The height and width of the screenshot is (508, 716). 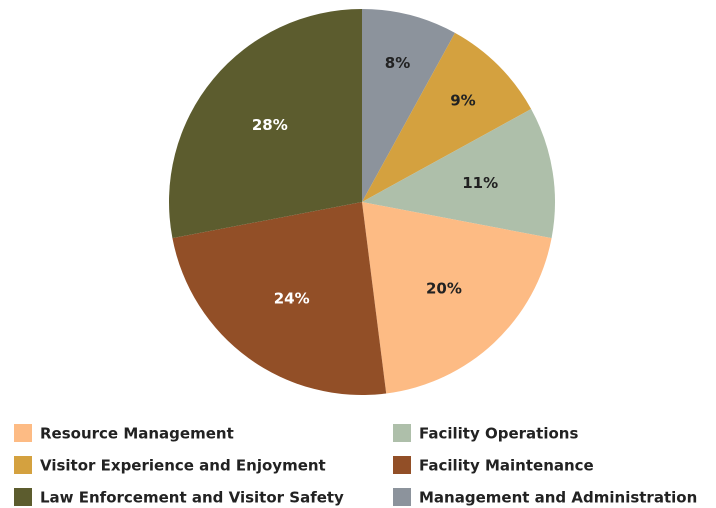 I want to click on slice-label: 20%, so click(x=444, y=289).